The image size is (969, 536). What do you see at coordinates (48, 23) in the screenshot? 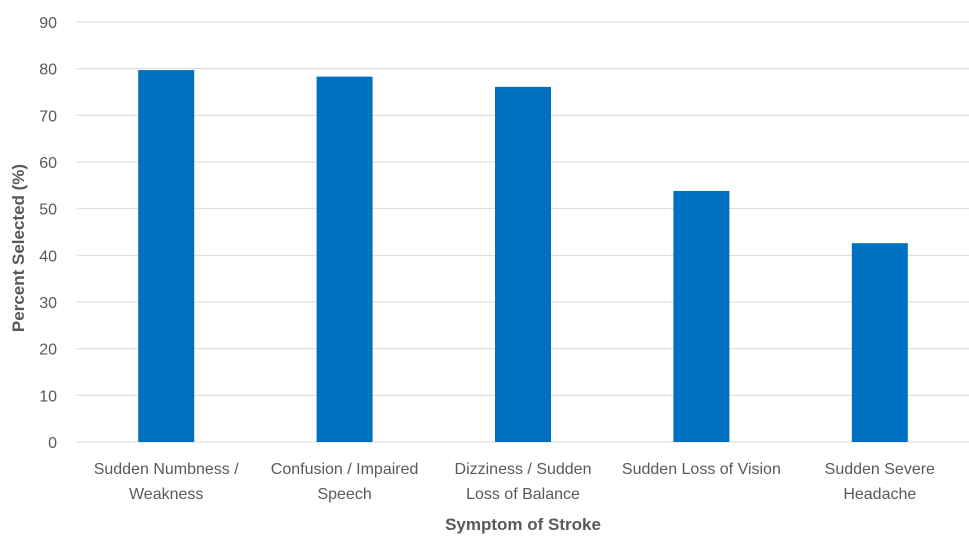
I see `y-tick-label: 90` at bounding box center [48, 23].